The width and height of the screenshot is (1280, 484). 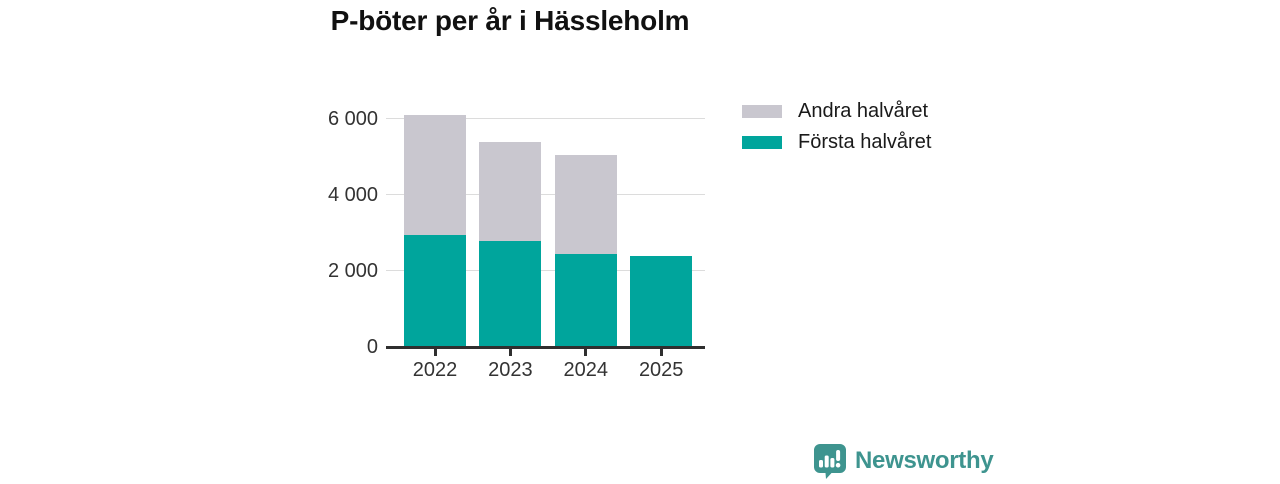 I want to click on bar-2024-andra-halv-ret, so click(x=585, y=204).